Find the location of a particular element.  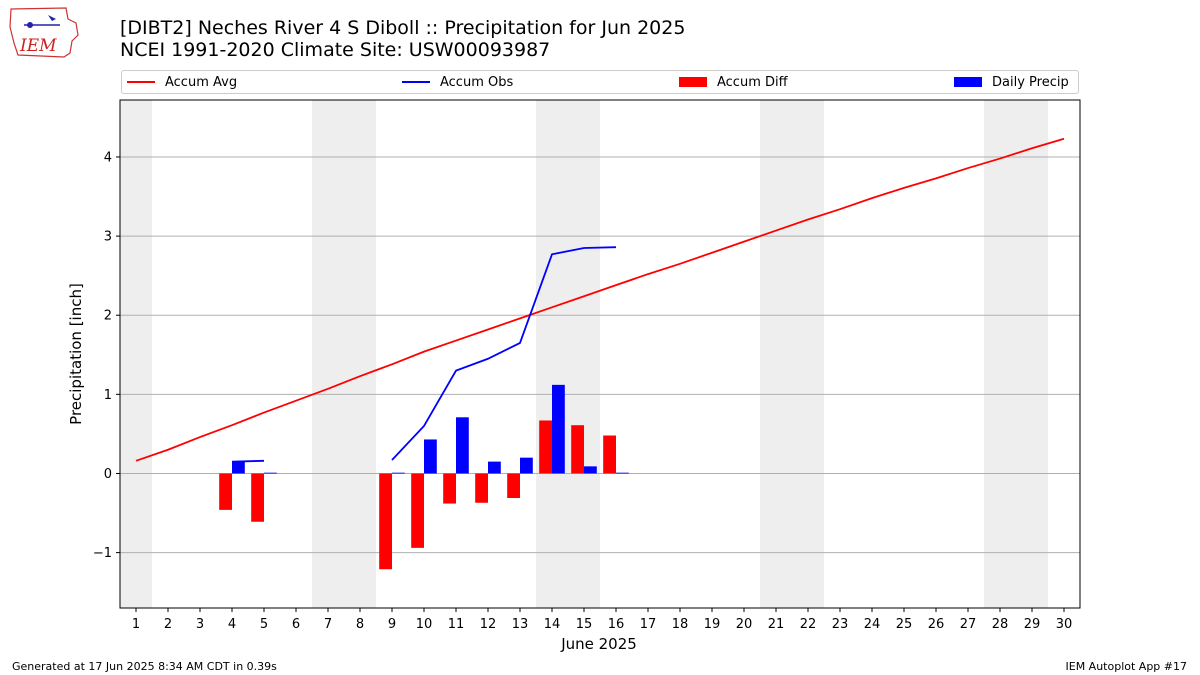

footer-app: IEM Autoplot App #17 is located at coordinates (1126, 666).